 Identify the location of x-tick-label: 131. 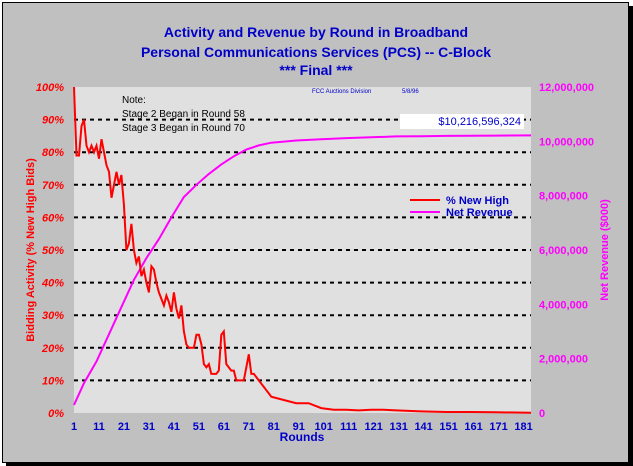
(398, 427).